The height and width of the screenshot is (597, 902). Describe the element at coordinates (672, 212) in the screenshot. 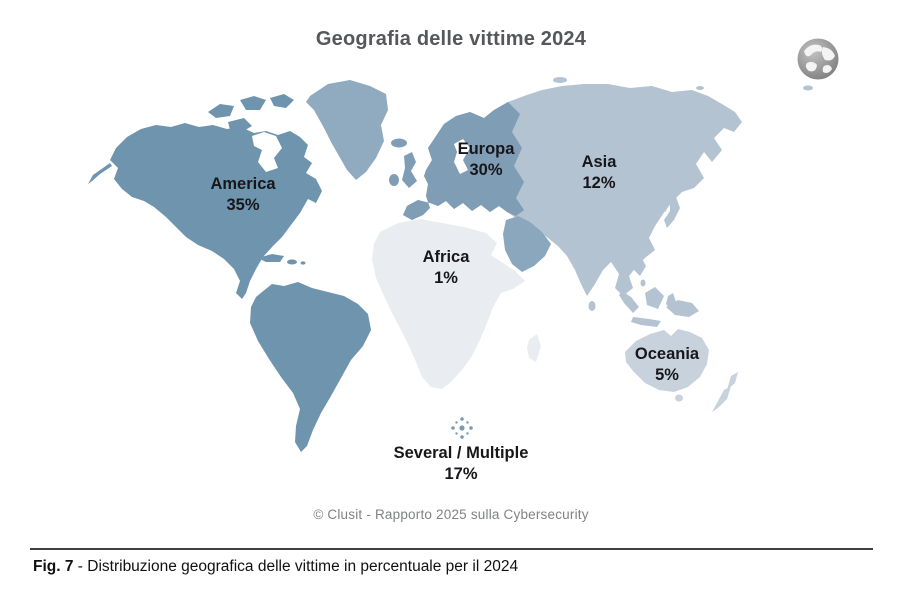

I see `region-japan` at that location.